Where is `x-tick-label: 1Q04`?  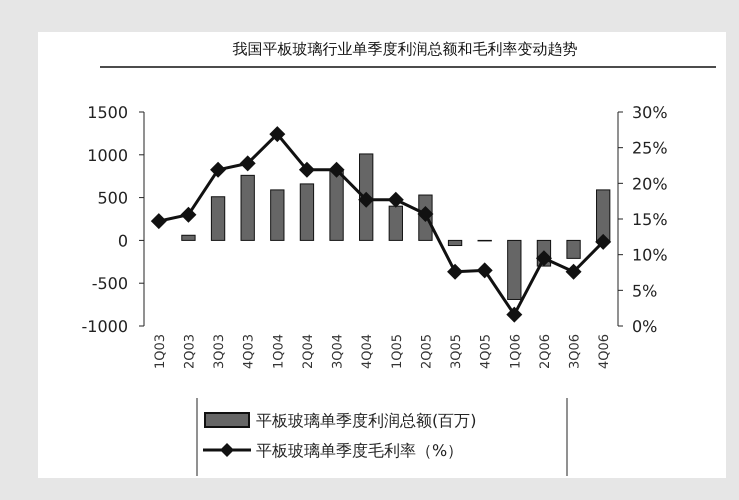
x-tick-label: 1Q04 is located at coordinates (278, 352).